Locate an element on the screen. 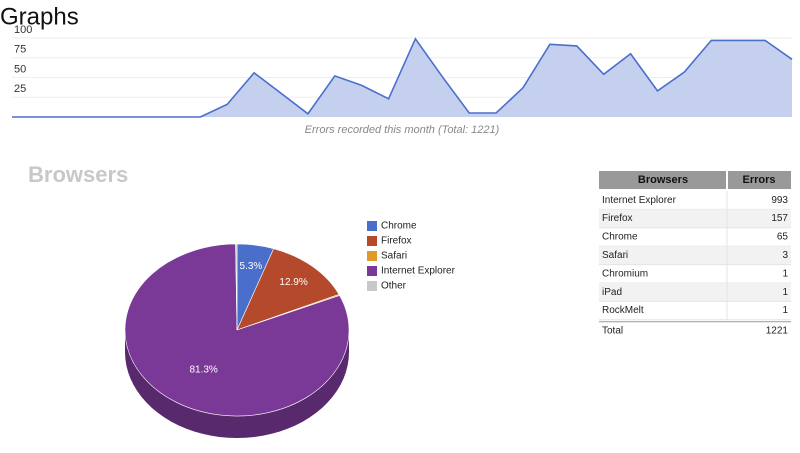  column-header: Browsers is located at coordinates (663, 180).